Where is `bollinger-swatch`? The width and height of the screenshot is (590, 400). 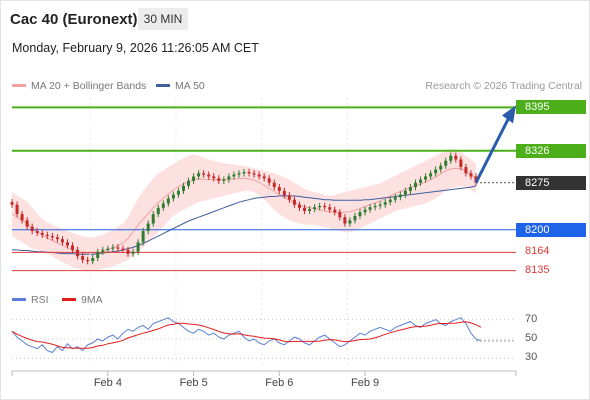 bollinger-swatch is located at coordinates (19, 85).